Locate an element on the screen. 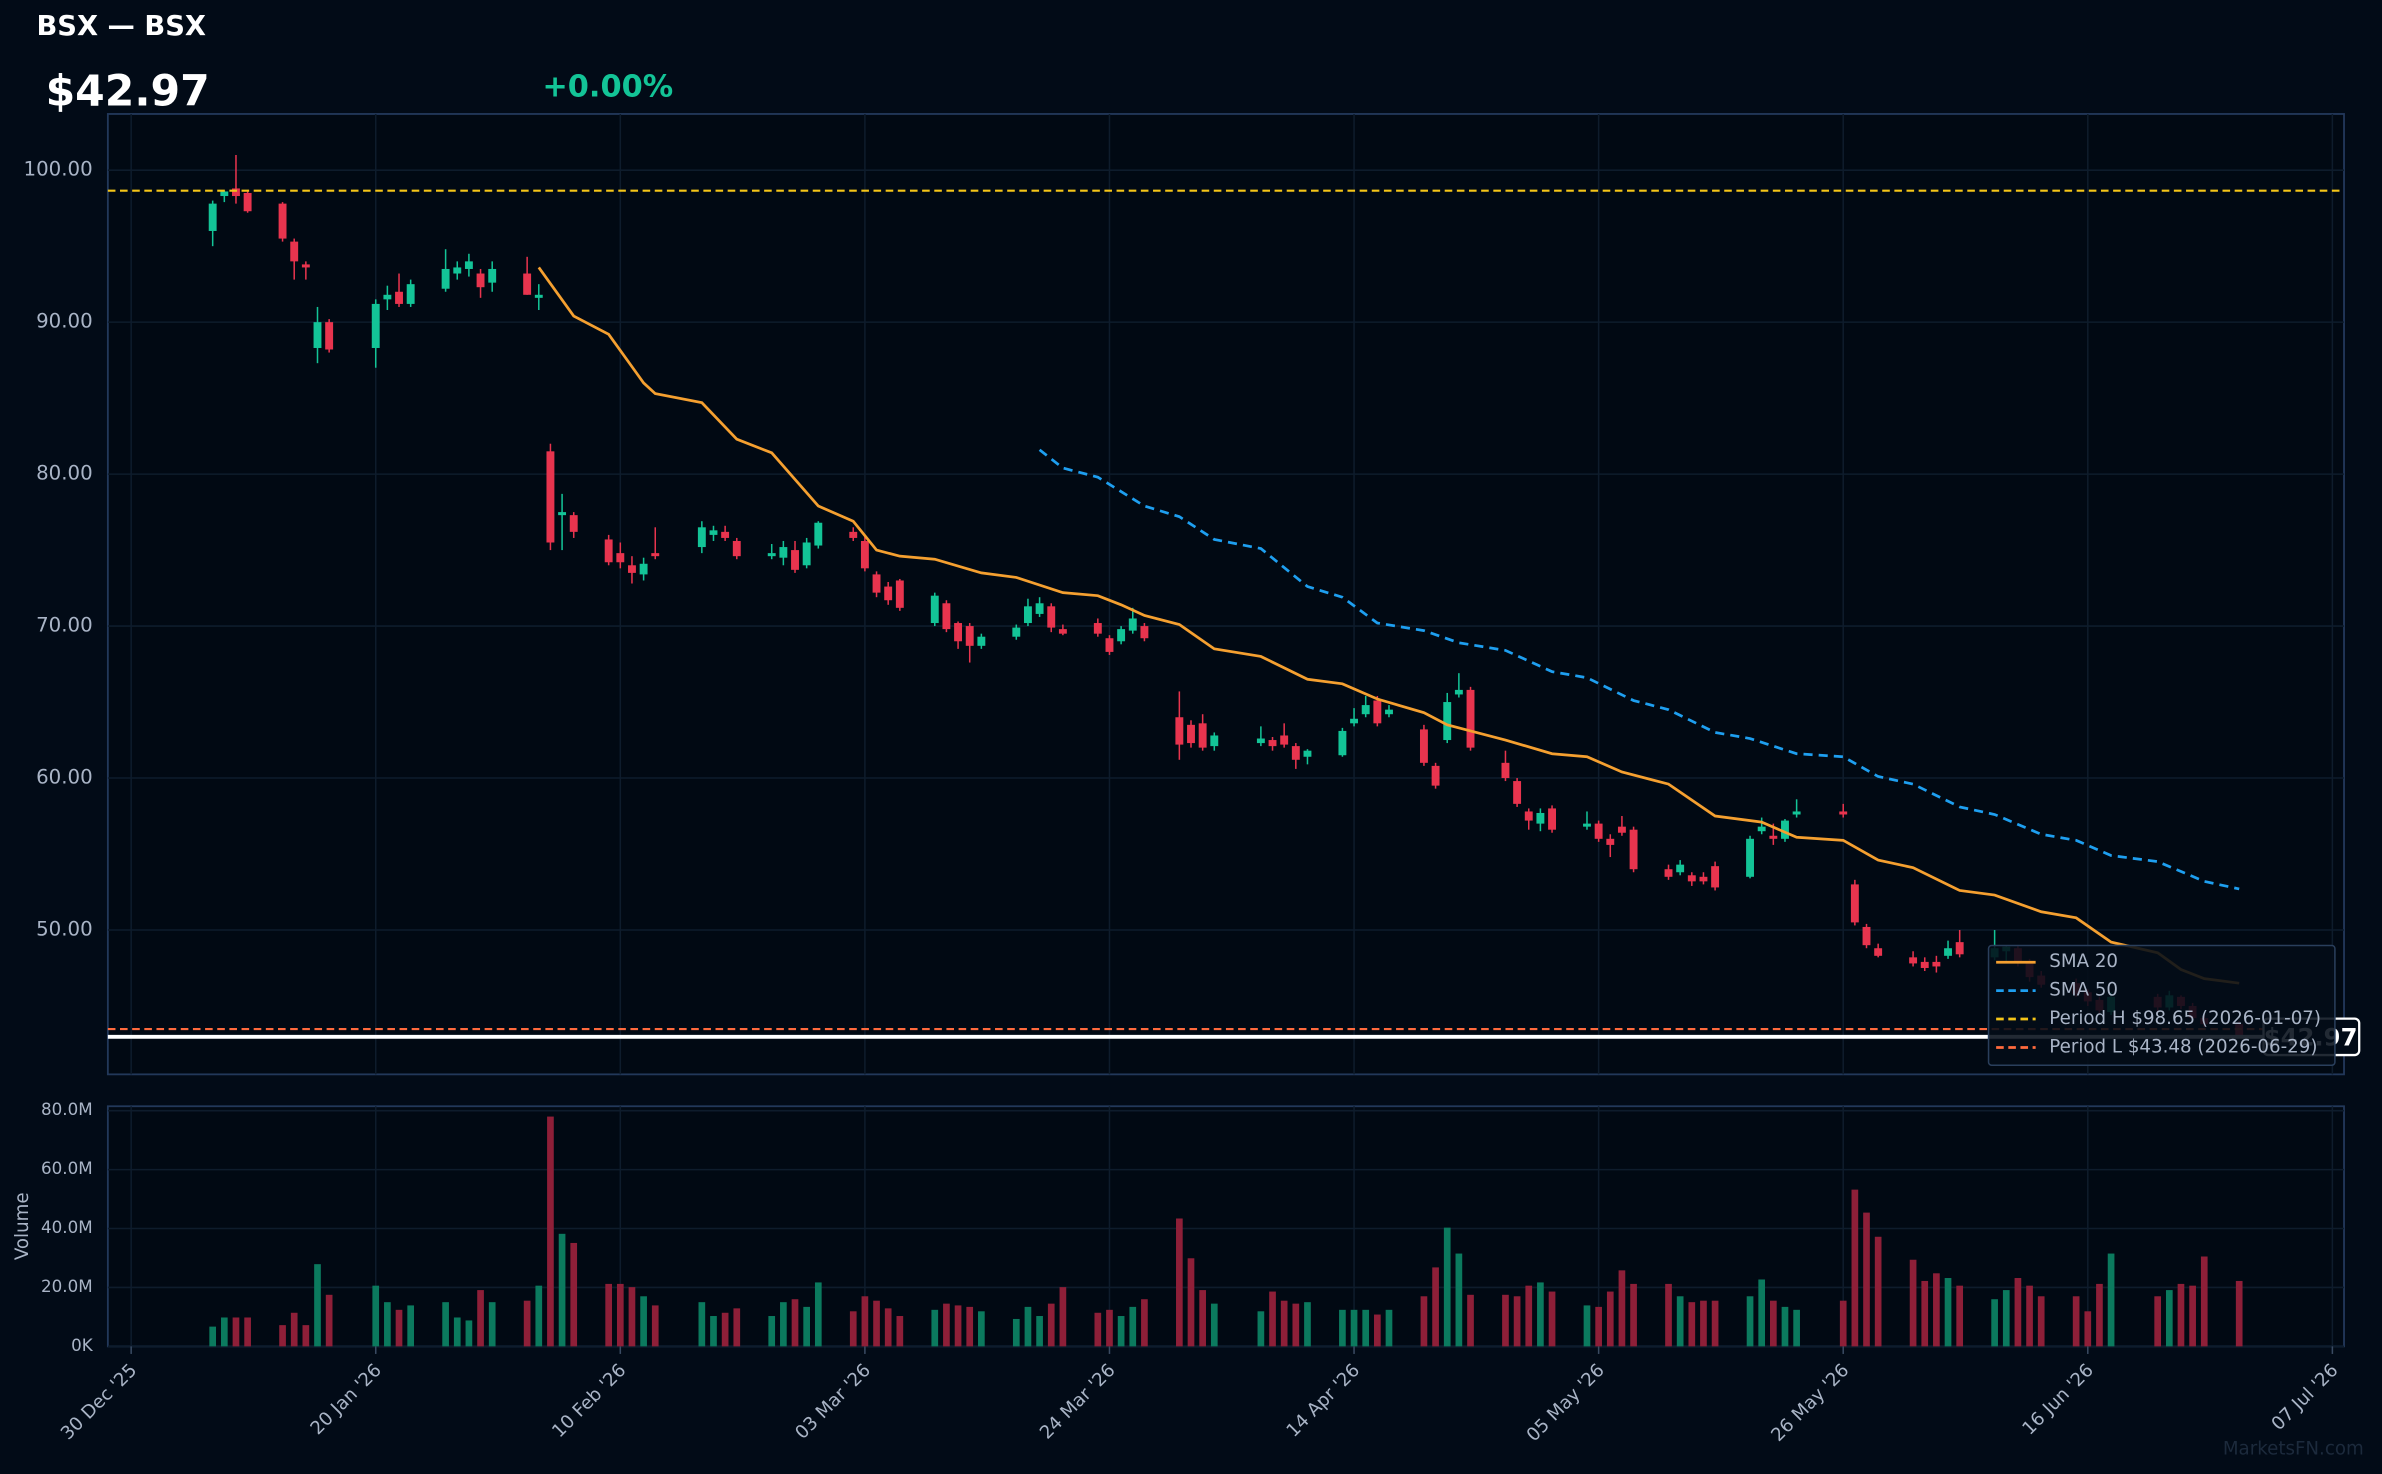 The image size is (2382, 1474). volume-tick-label: 40.0M is located at coordinates (67, 1227).